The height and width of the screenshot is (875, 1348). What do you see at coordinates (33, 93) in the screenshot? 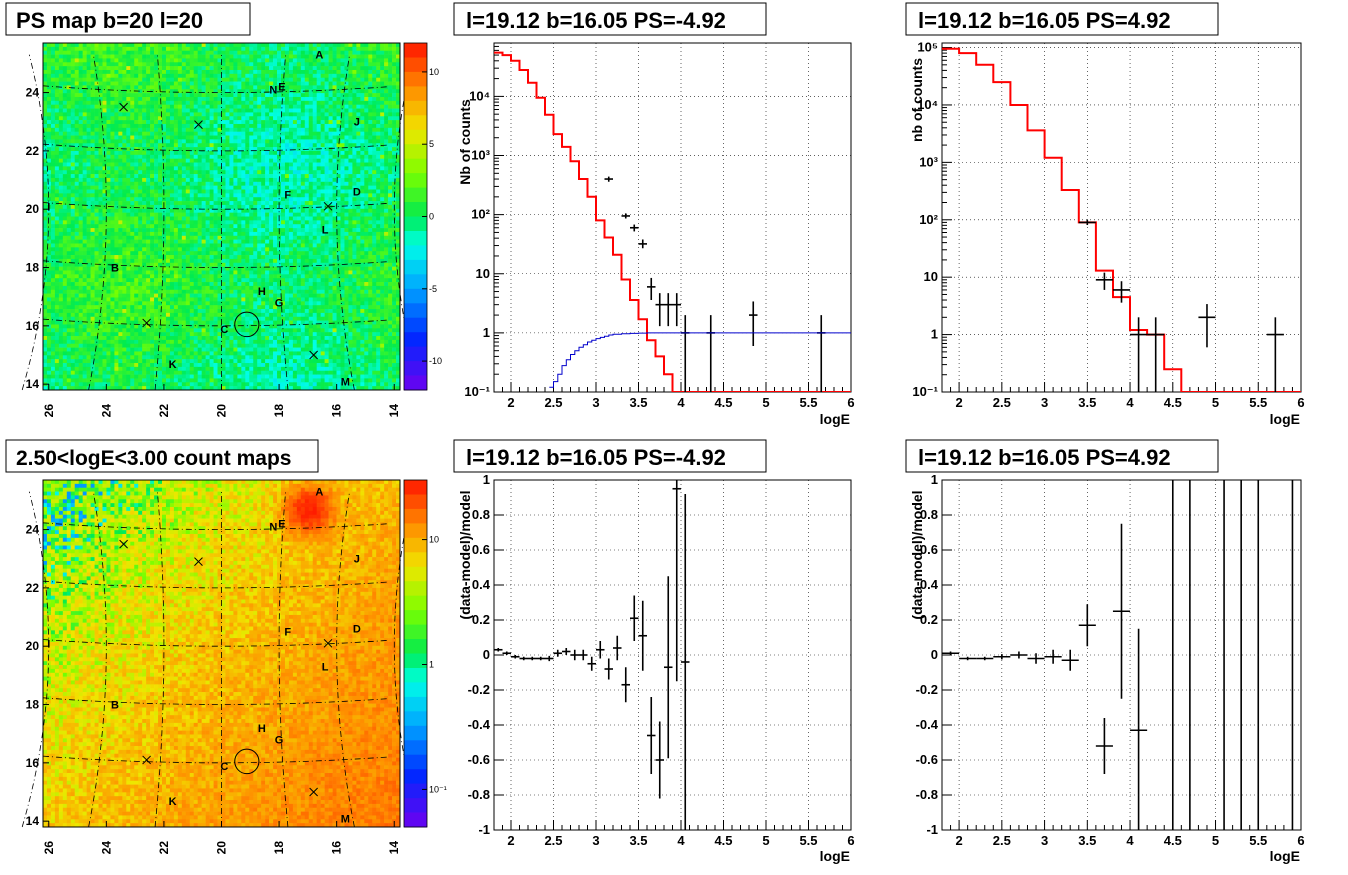
I see `y-tick-label: 24` at bounding box center [33, 93].